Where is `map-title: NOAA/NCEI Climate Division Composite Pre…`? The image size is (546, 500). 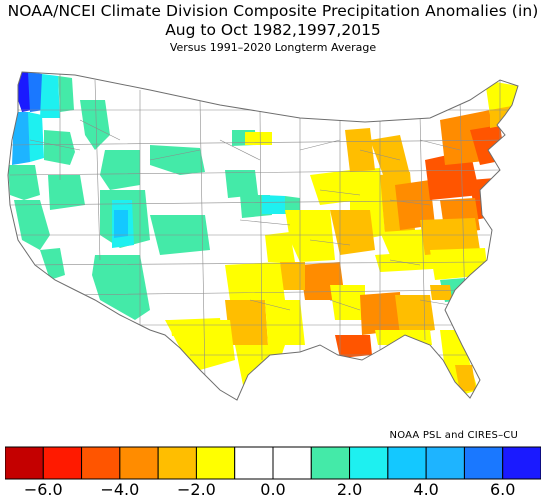 map-title: NOAA/NCEI Climate Division Composite Pre… is located at coordinates (273, 11).